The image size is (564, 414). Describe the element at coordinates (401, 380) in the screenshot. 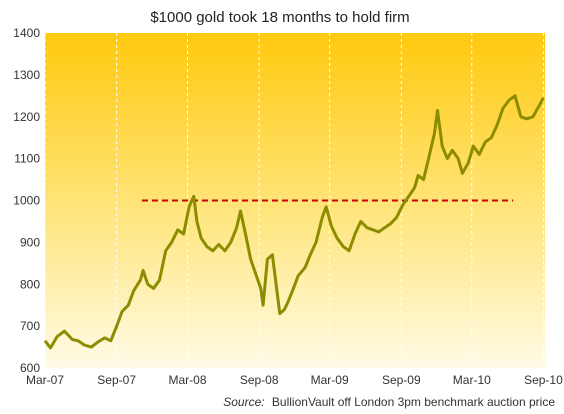

I see `x-tick-label: Sep-09` at that location.